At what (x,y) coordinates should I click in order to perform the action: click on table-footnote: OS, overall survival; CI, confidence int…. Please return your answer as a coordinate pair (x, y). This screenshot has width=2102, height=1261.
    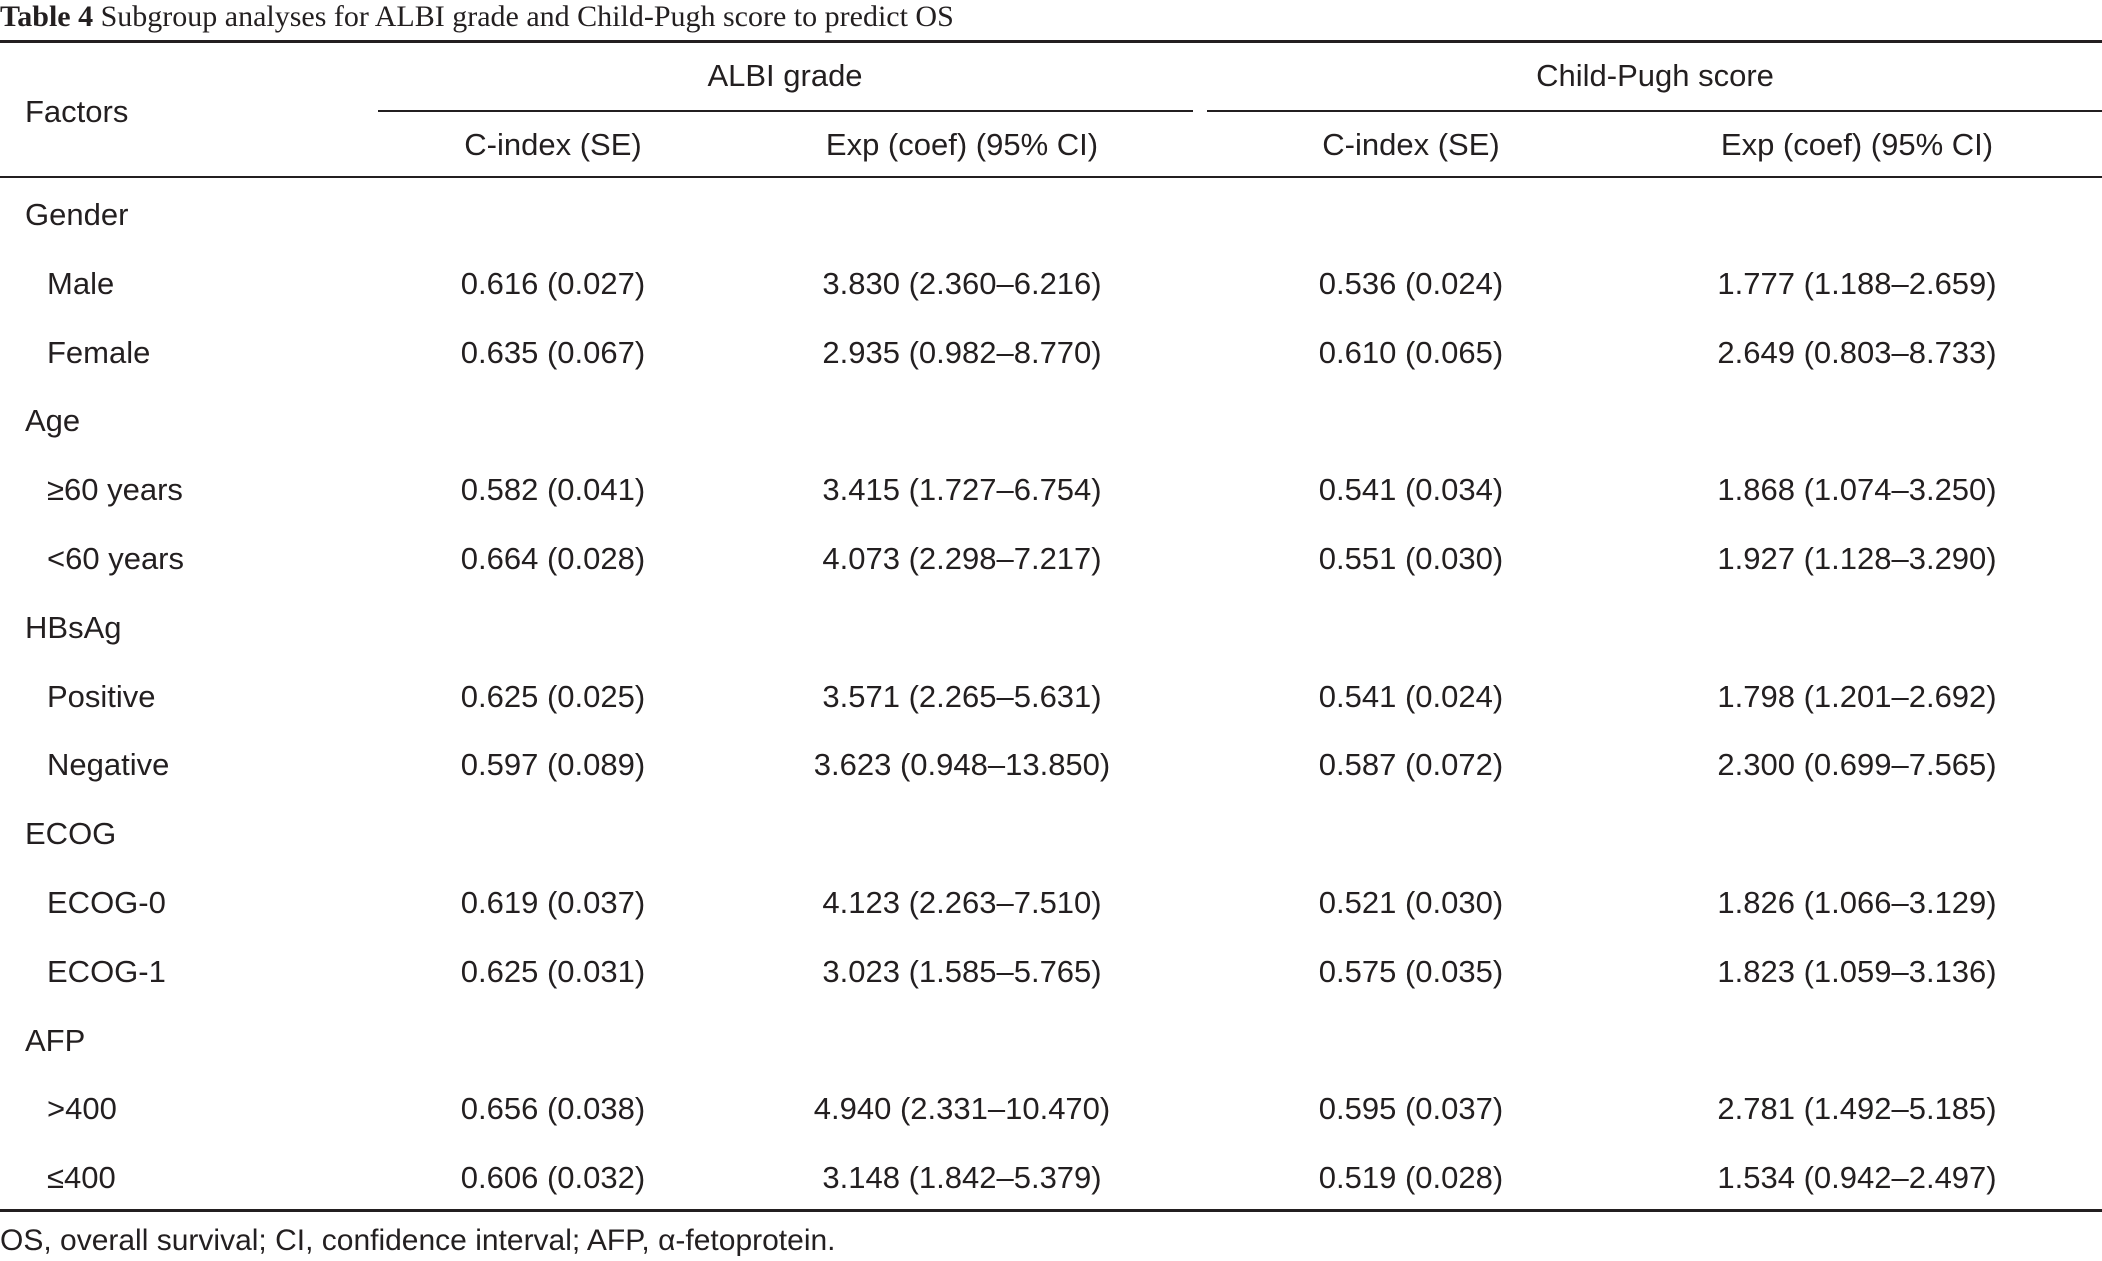
    Looking at the image, I should click on (418, 1240).